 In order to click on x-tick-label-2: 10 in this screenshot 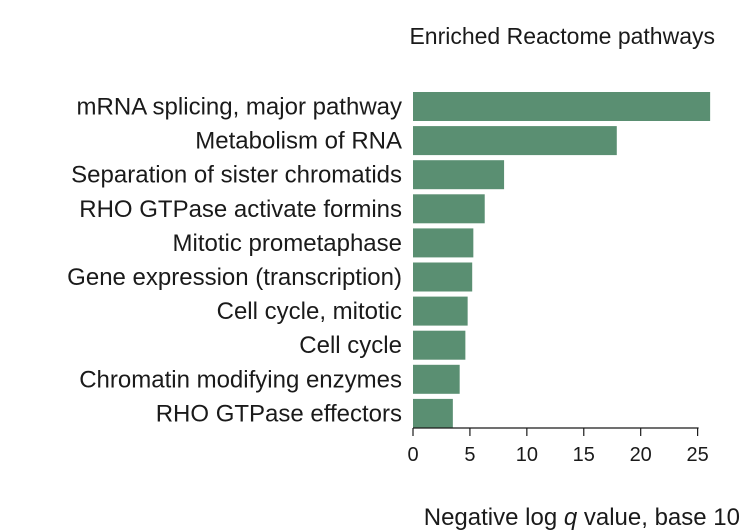, I will do `click(527, 455)`.